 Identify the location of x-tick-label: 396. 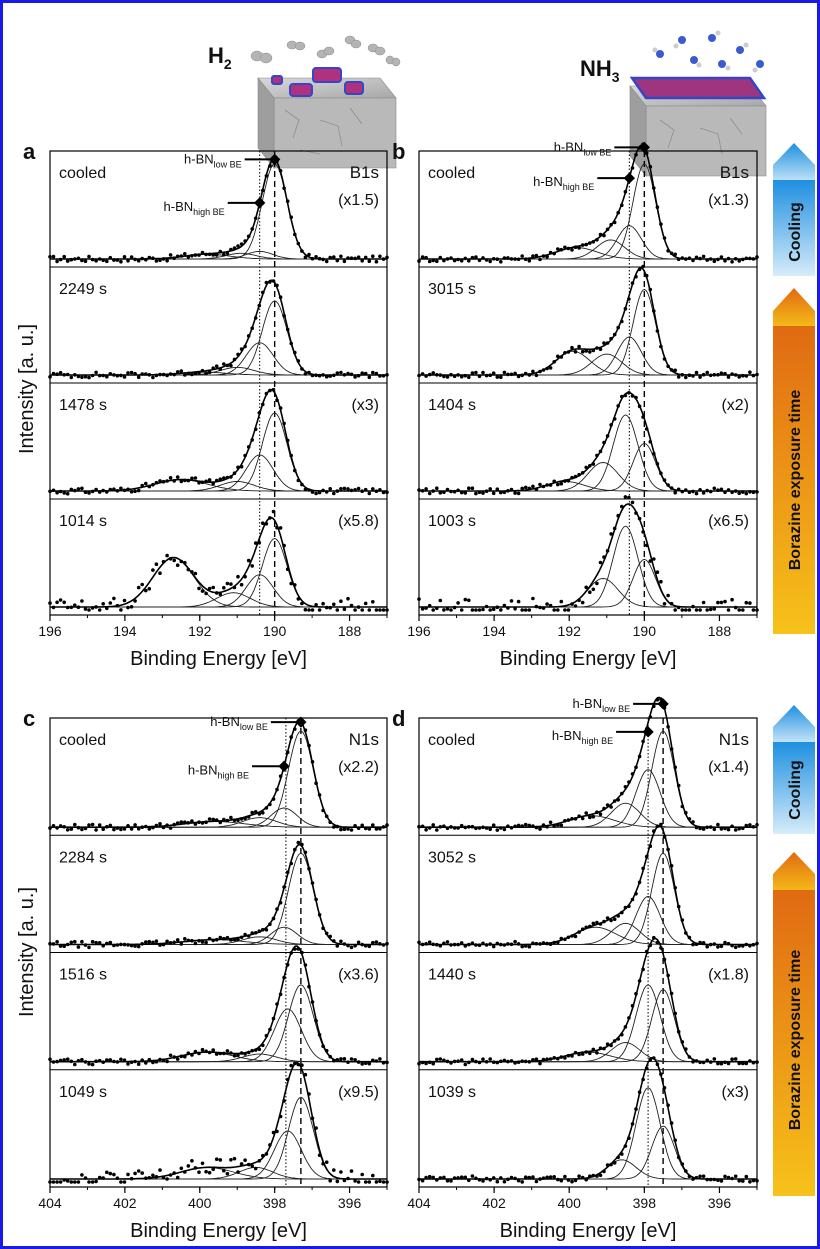
(720, 1203).